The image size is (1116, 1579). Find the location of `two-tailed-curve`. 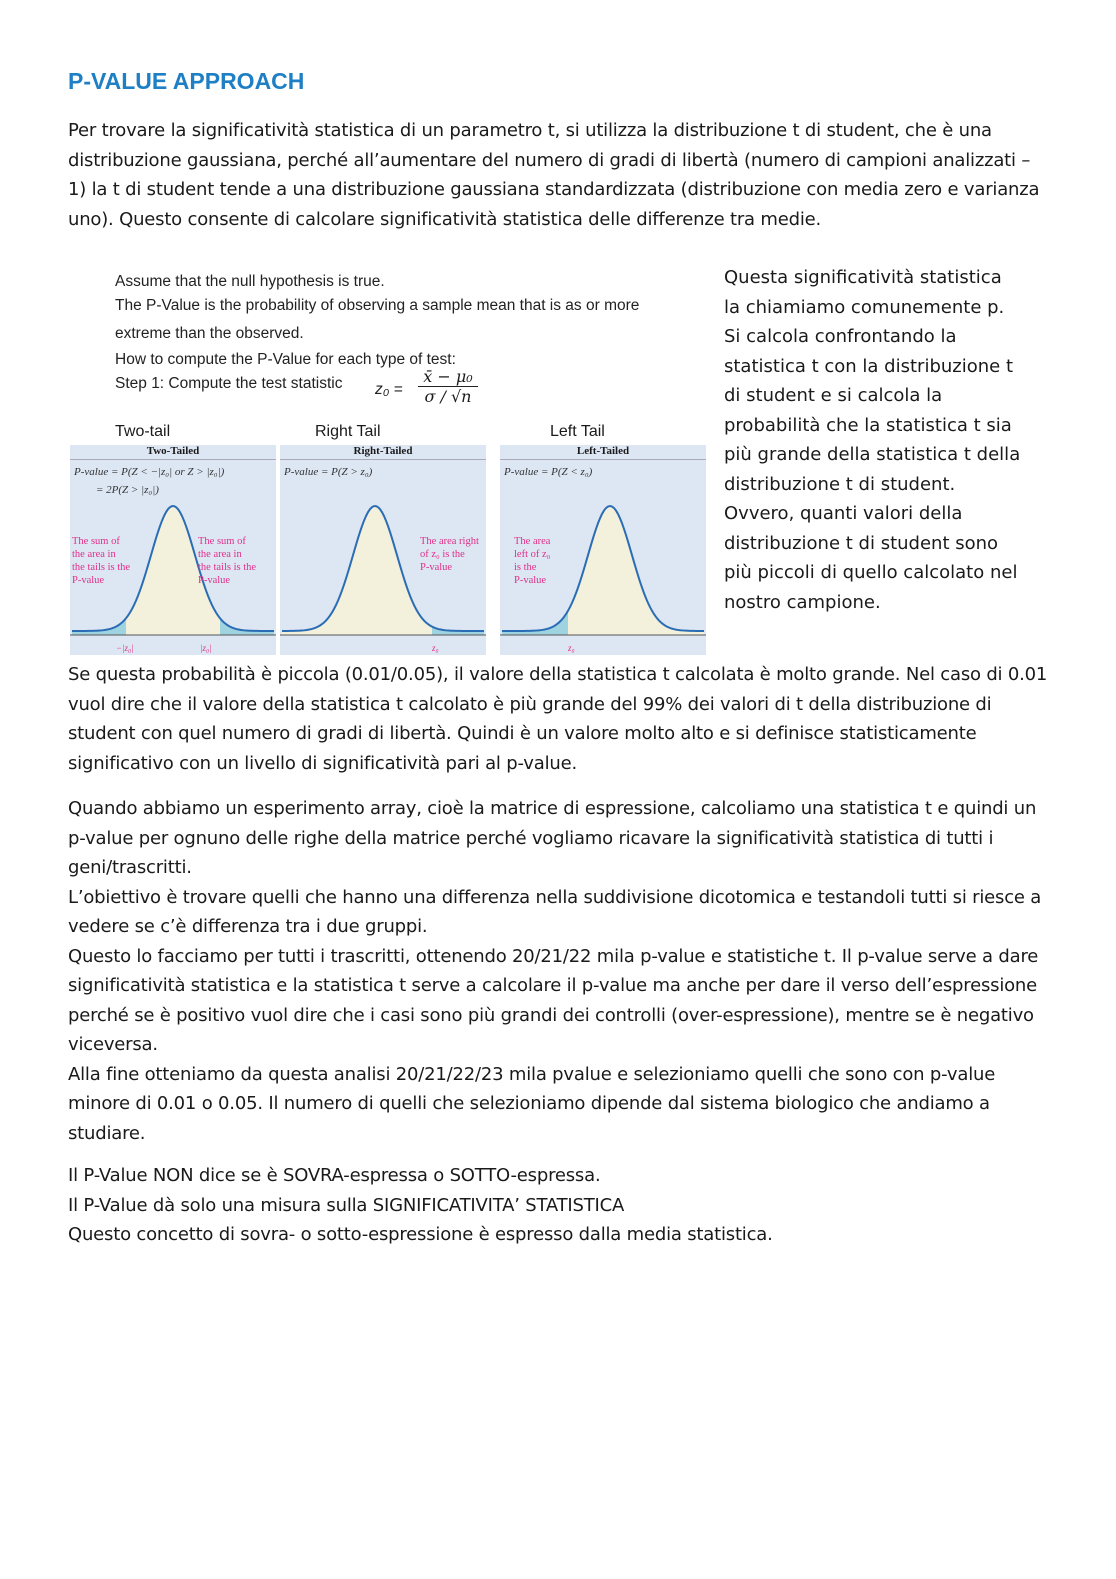

two-tailed-curve is located at coordinates (173, 570).